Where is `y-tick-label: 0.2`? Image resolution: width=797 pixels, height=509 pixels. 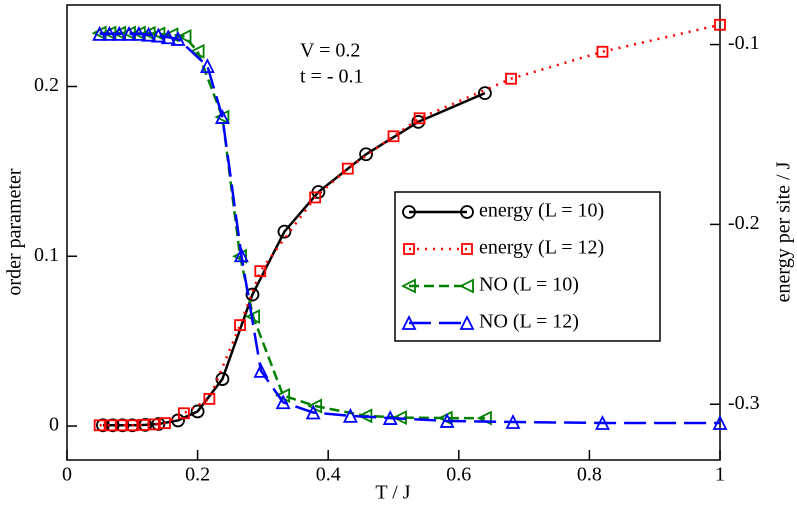
y-tick-label: 0.2 is located at coordinates (46, 85).